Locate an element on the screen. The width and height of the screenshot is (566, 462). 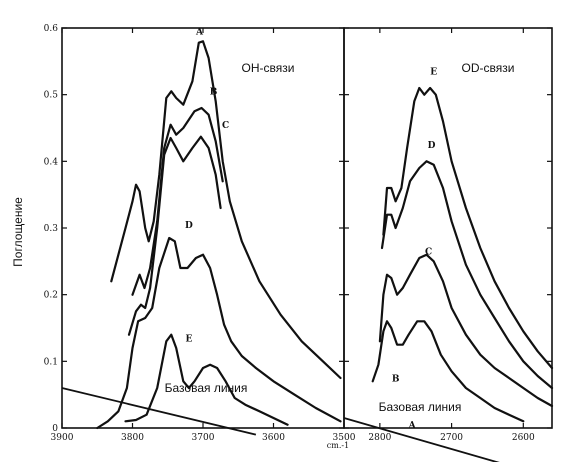
oh-series-d-label: D is located at coordinates (189, 226).